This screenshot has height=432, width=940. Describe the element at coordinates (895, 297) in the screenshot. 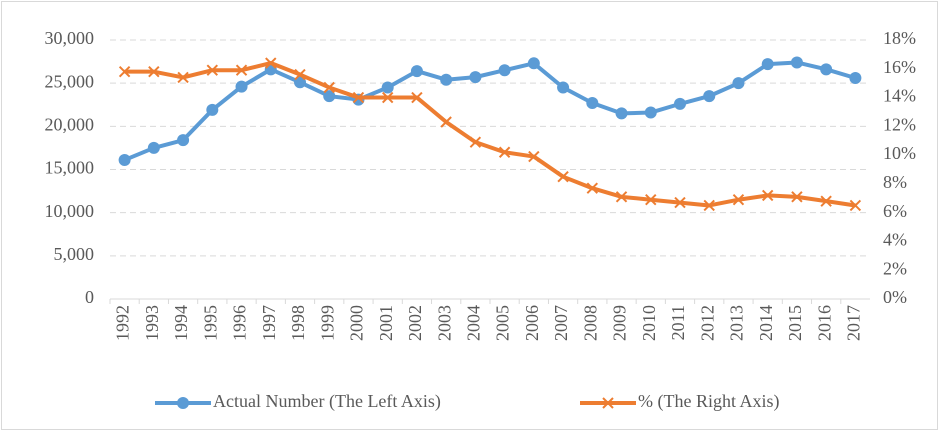

I see `y2-tick-label: 0%` at that location.